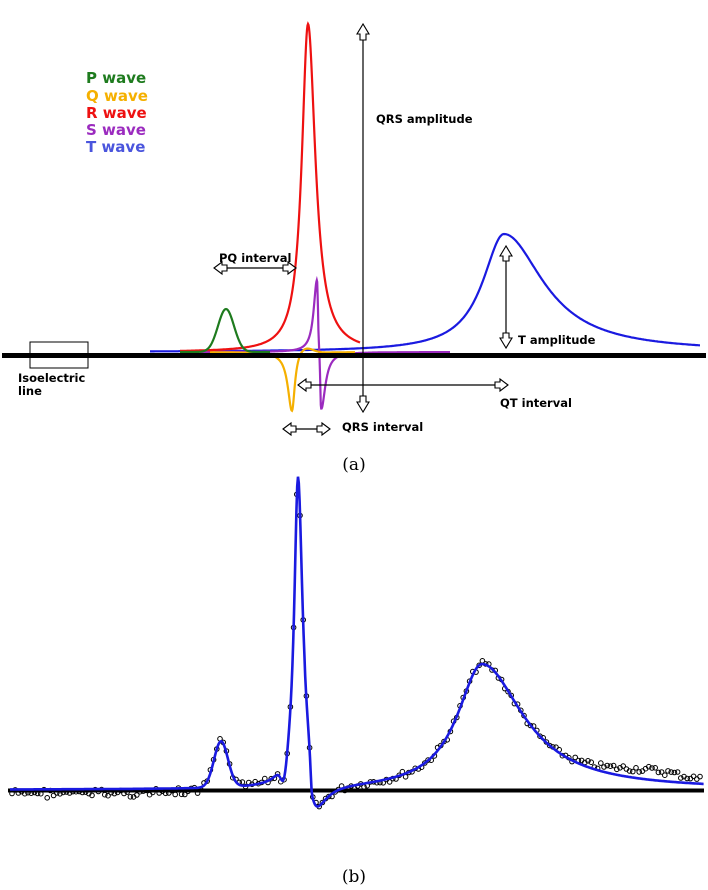 The width and height of the screenshot is (708, 890). Describe the element at coordinates (306, 429) in the screenshot. I see `qrs-interval-arrow` at that location.